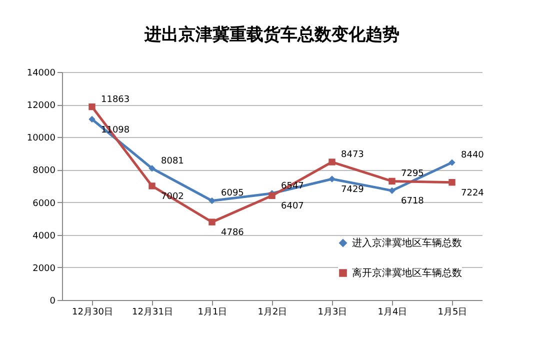  What do you see at coordinates (352, 190) in the screenshot?
I see `data-label: 7429` at bounding box center [352, 190].